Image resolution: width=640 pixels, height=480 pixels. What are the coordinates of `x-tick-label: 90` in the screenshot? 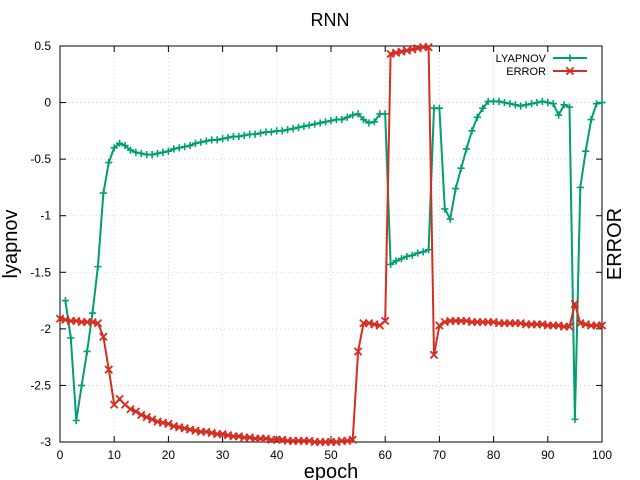 It's located at (548, 455).